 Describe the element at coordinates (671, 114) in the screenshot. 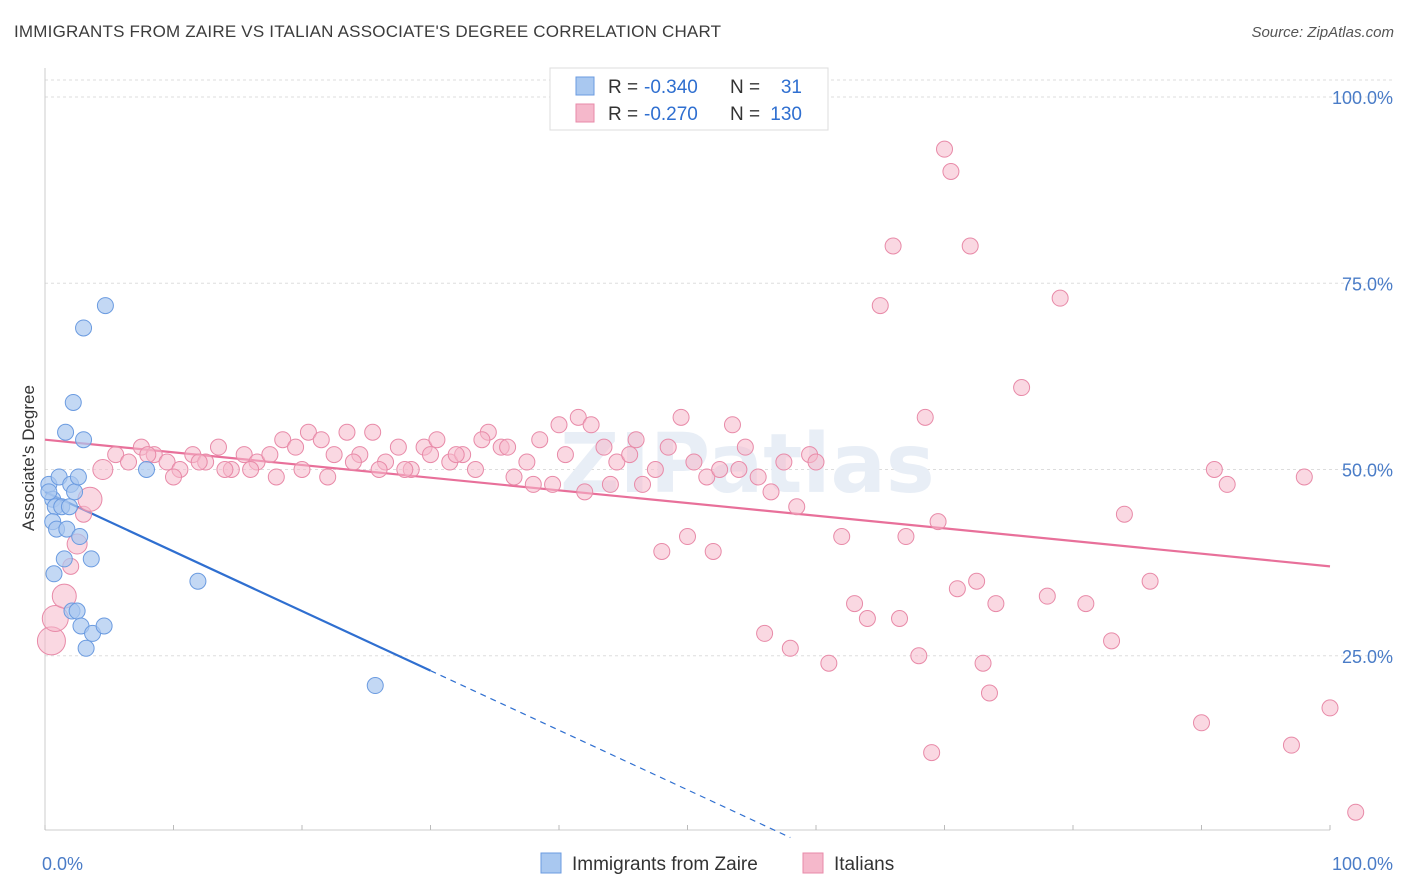

I see `legend-r-value-2: -0.270` at that location.